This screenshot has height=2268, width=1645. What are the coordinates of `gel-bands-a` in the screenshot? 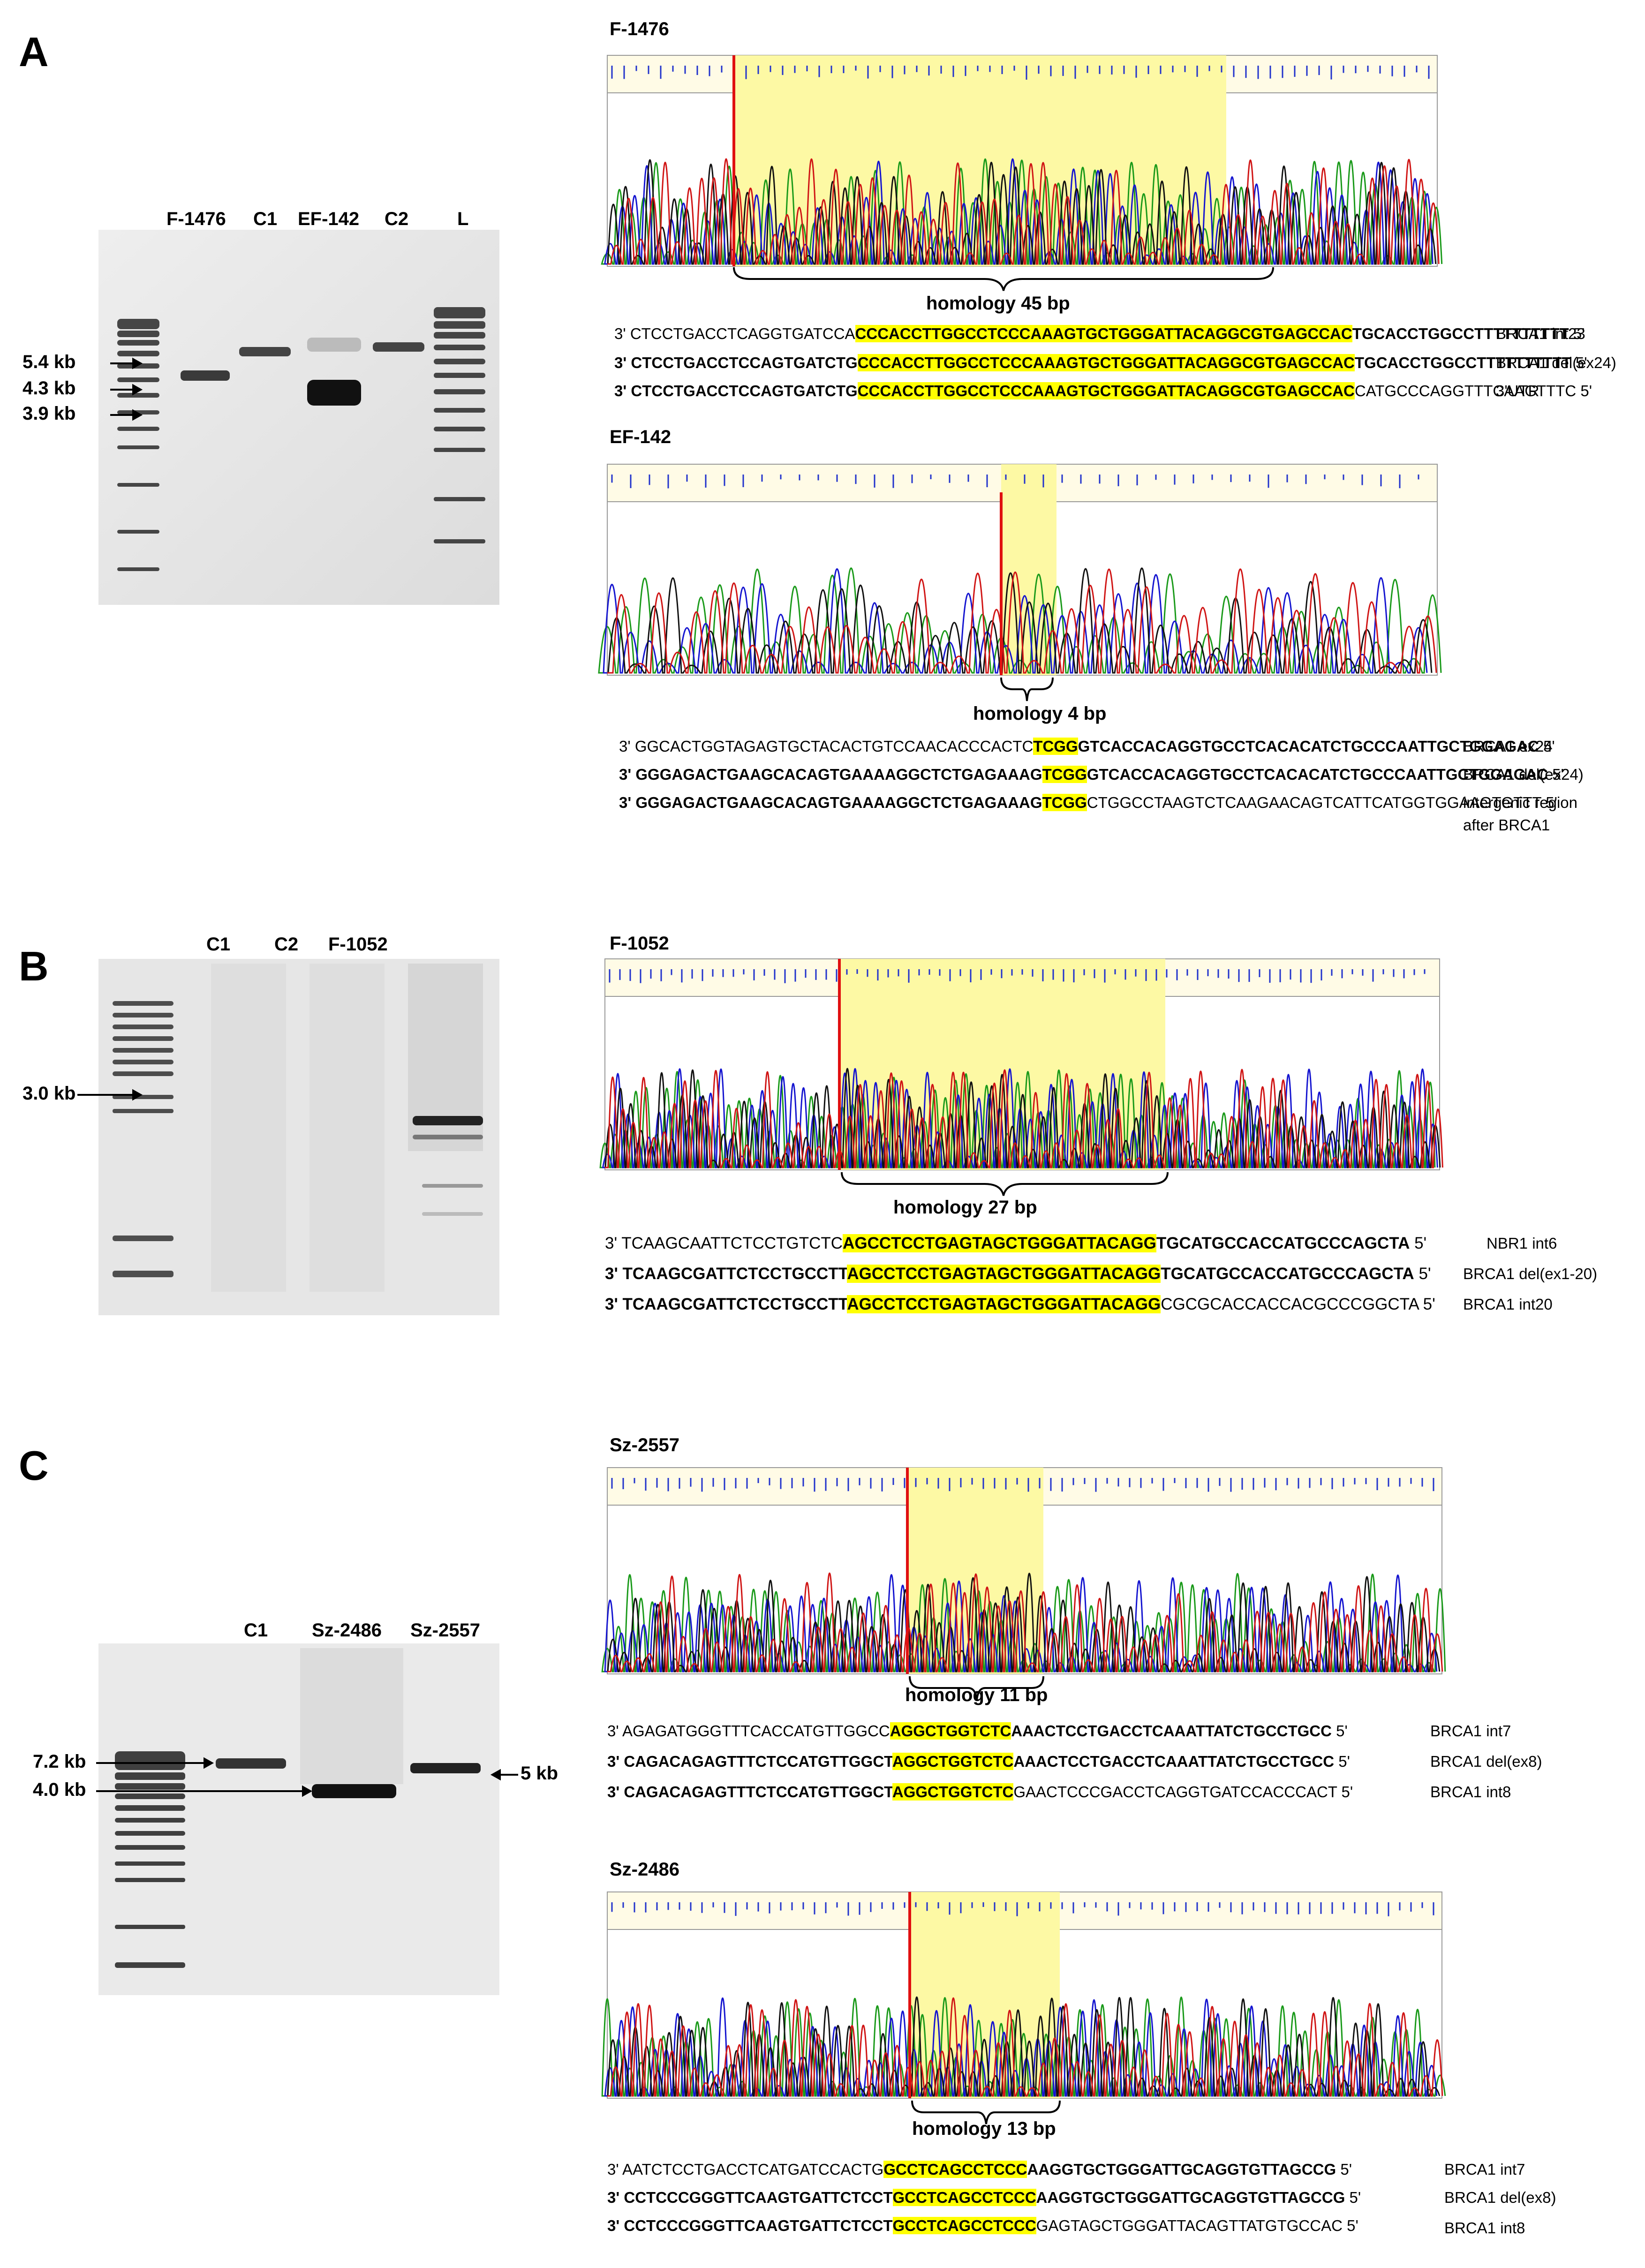 It's located at (298, 417).